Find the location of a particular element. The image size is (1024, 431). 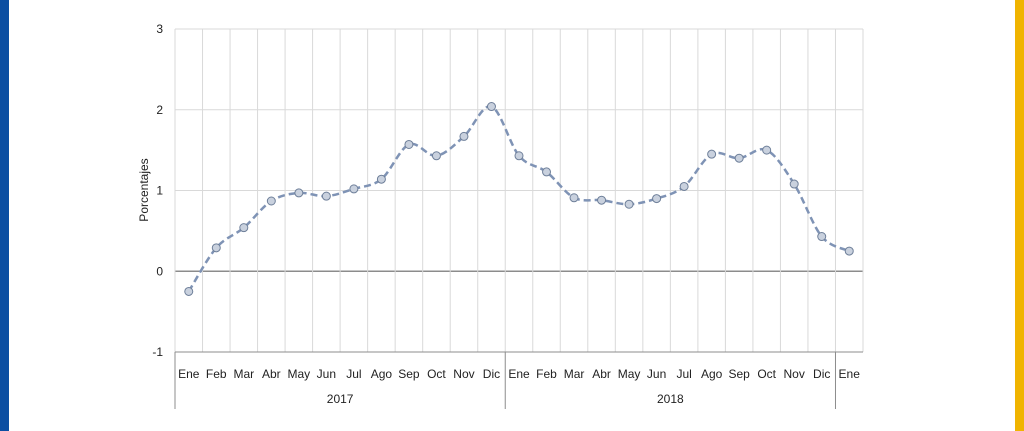

y-tick-label: 0 is located at coordinates (159, 271).